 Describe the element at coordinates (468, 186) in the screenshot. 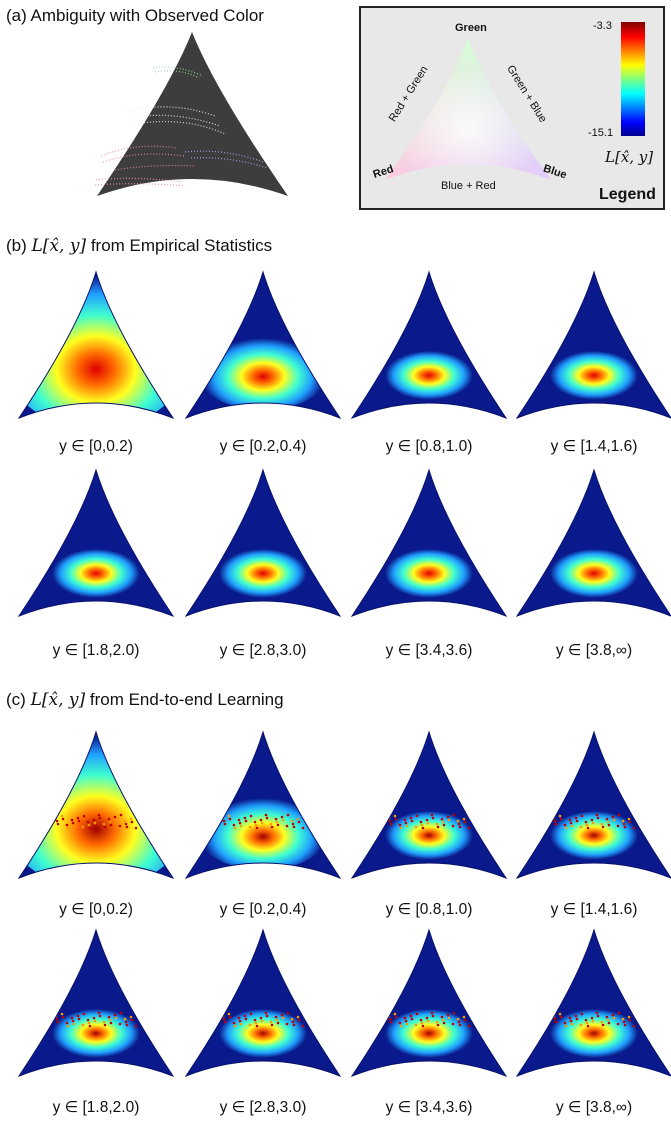

I see `legend-edge-blue-red: Blue + Red` at that location.